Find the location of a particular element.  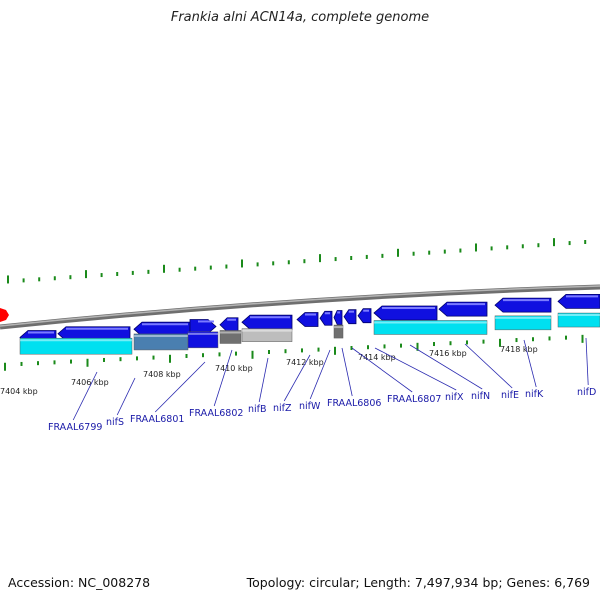

gene-label: nifS is located at coordinates (115, 422).